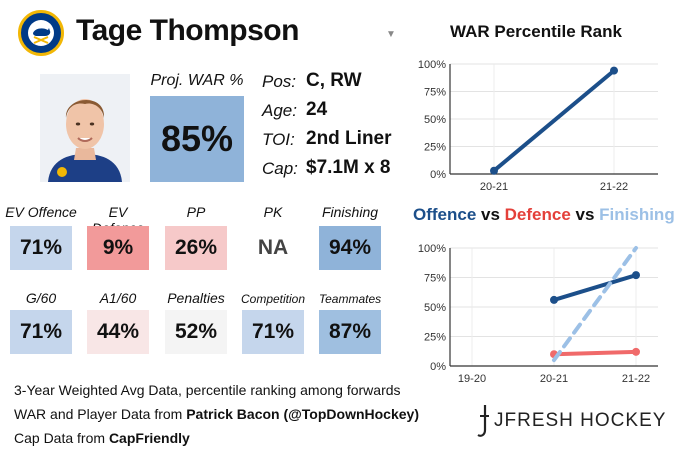  Describe the element at coordinates (637, 214) in the screenshot. I see `chart2-title-finishing: Finishing` at that location.